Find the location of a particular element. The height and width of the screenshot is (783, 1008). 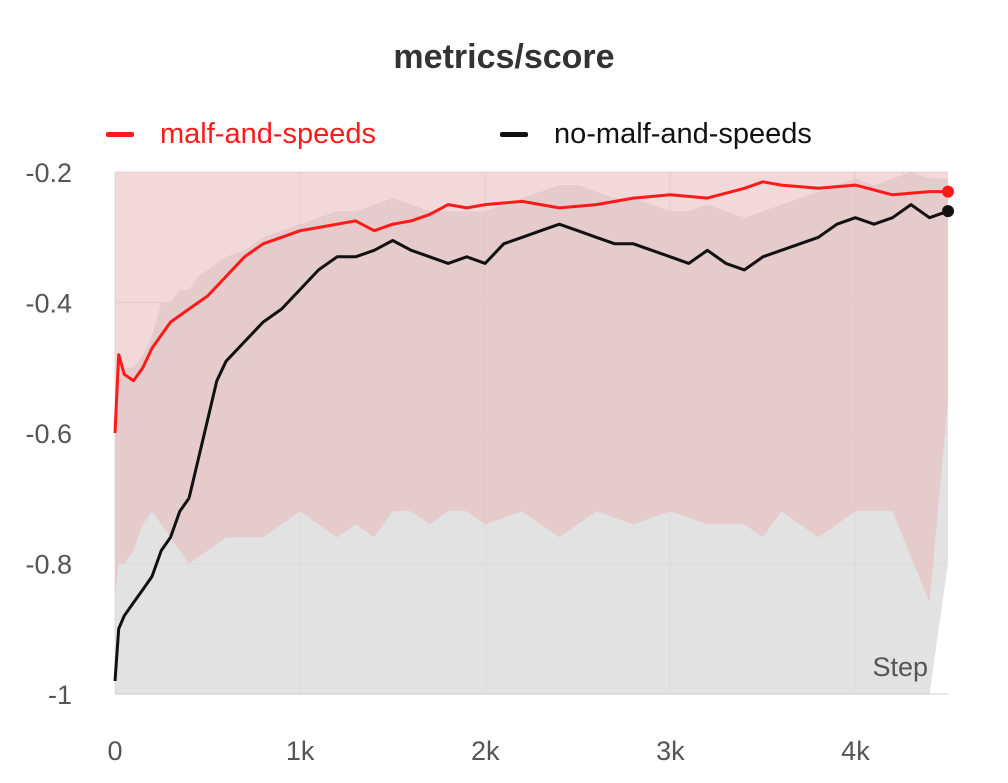

legend-label-malf-and-speeds: malf-and-speeds is located at coordinates (268, 134).